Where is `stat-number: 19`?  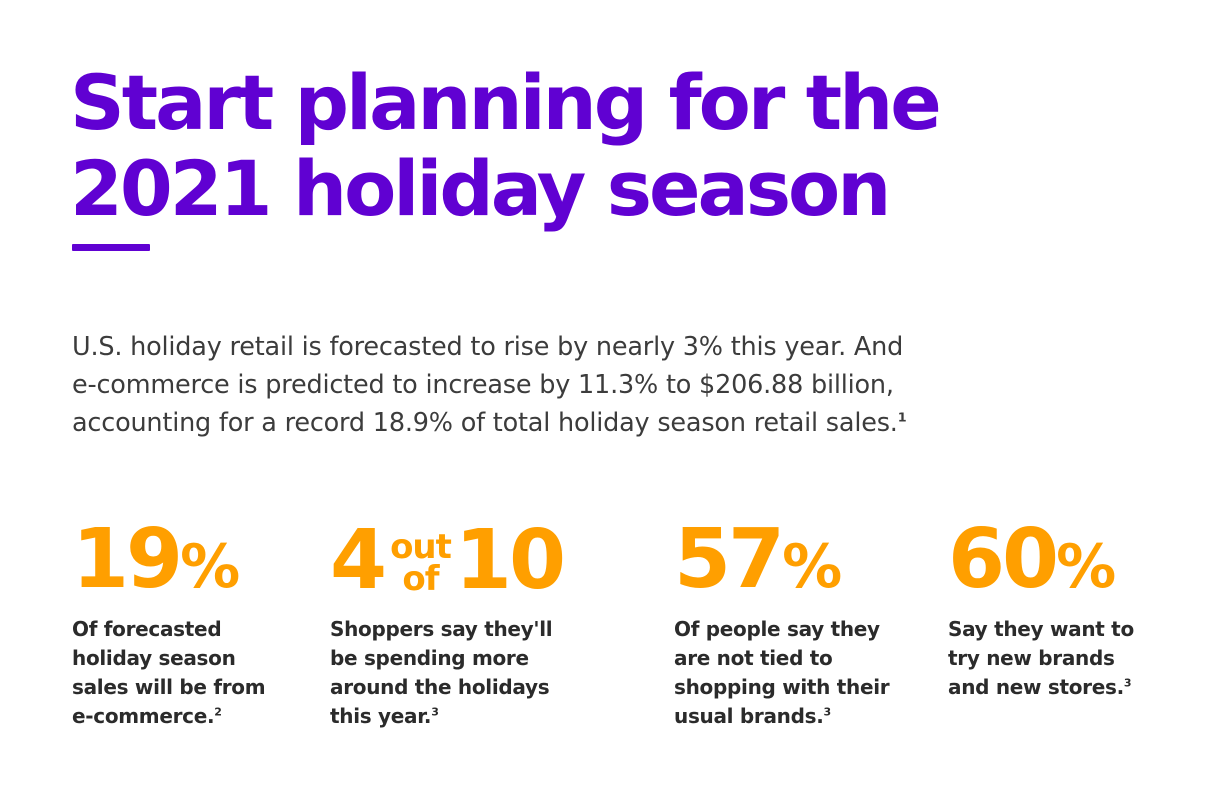 stat-number: 19 is located at coordinates (127, 559).